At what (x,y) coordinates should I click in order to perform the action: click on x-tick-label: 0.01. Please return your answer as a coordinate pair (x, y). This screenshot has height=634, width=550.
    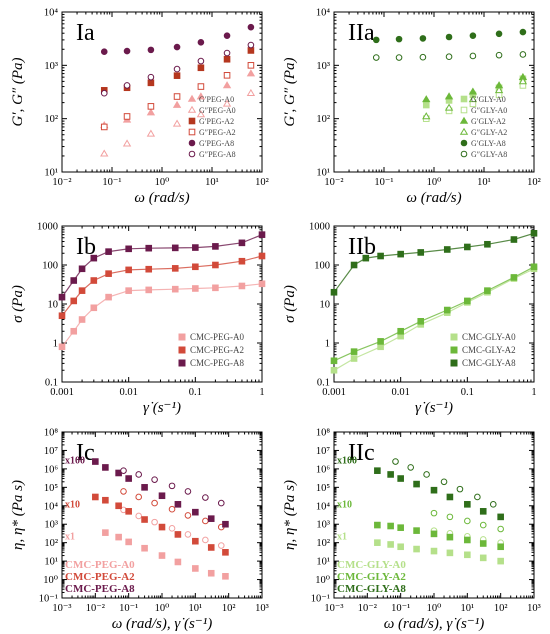
    Looking at the image, I should click on (128, 392).